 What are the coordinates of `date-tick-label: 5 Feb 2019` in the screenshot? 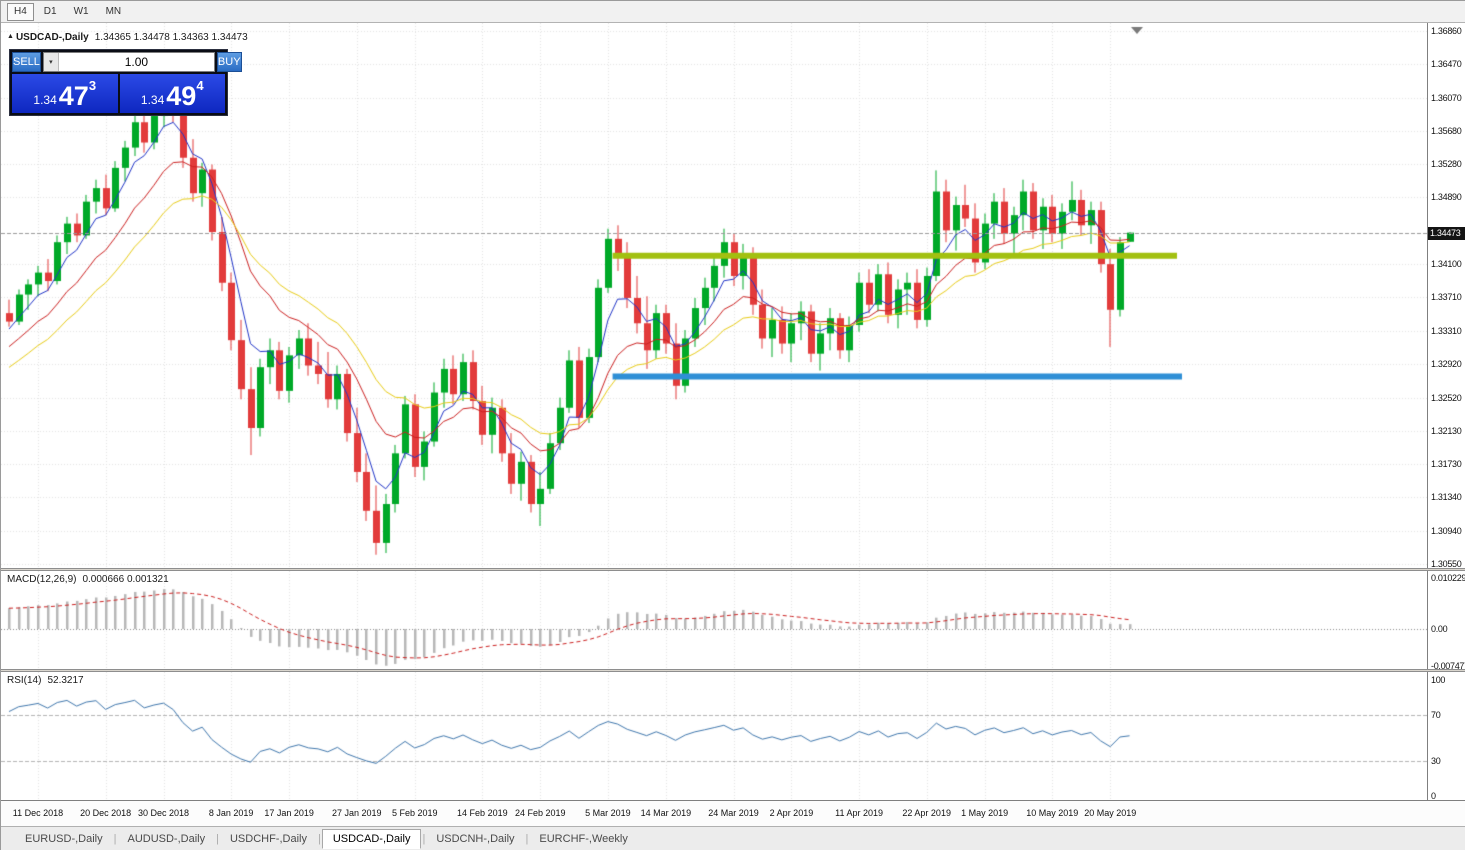 It's located at (414, 813).